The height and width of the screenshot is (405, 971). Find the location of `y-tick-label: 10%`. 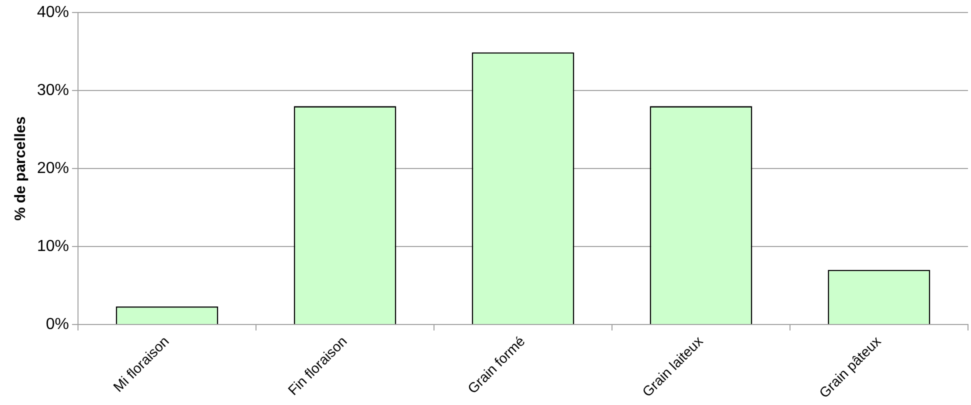

y-tick-label: 10% is located at coordinates (53, 246).